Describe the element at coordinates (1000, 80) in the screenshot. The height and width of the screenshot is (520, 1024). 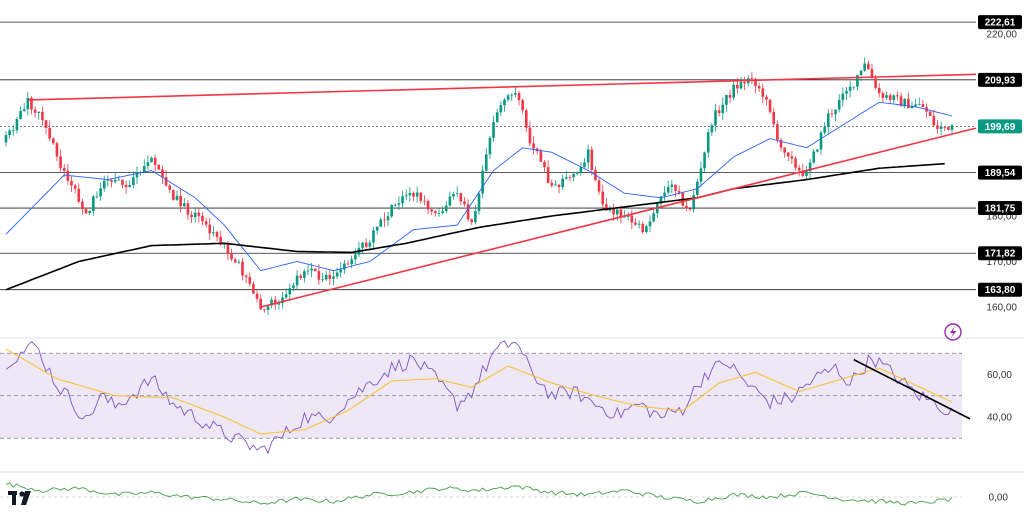
I see `svg-text: 209,93` at that location.